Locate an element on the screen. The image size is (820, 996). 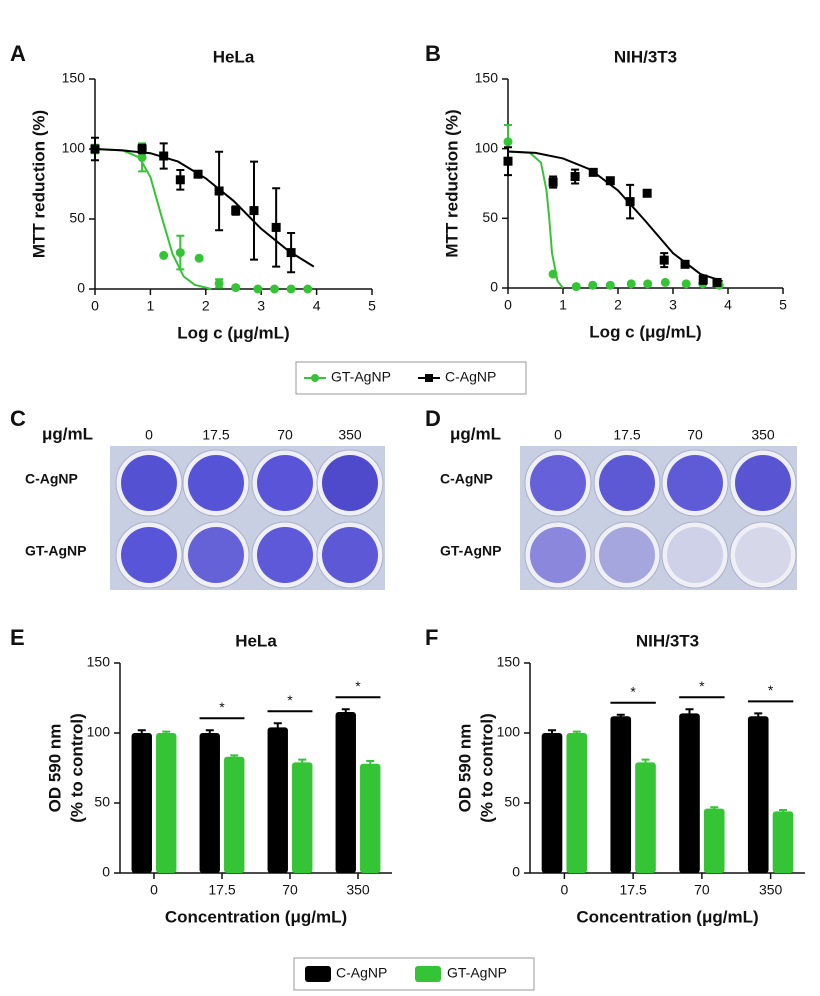
row-label: C-AgNP is located at coordinates (466, 479).